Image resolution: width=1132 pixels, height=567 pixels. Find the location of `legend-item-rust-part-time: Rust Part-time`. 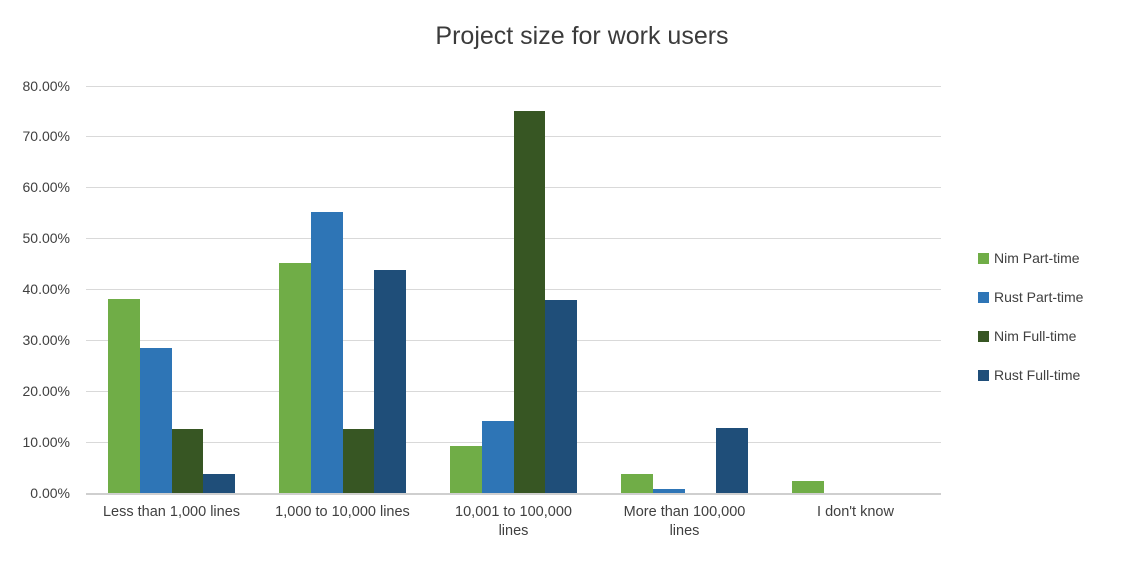

legend-item-rust-part-time: Rust Part-time is located at coordinates (1030, 297).